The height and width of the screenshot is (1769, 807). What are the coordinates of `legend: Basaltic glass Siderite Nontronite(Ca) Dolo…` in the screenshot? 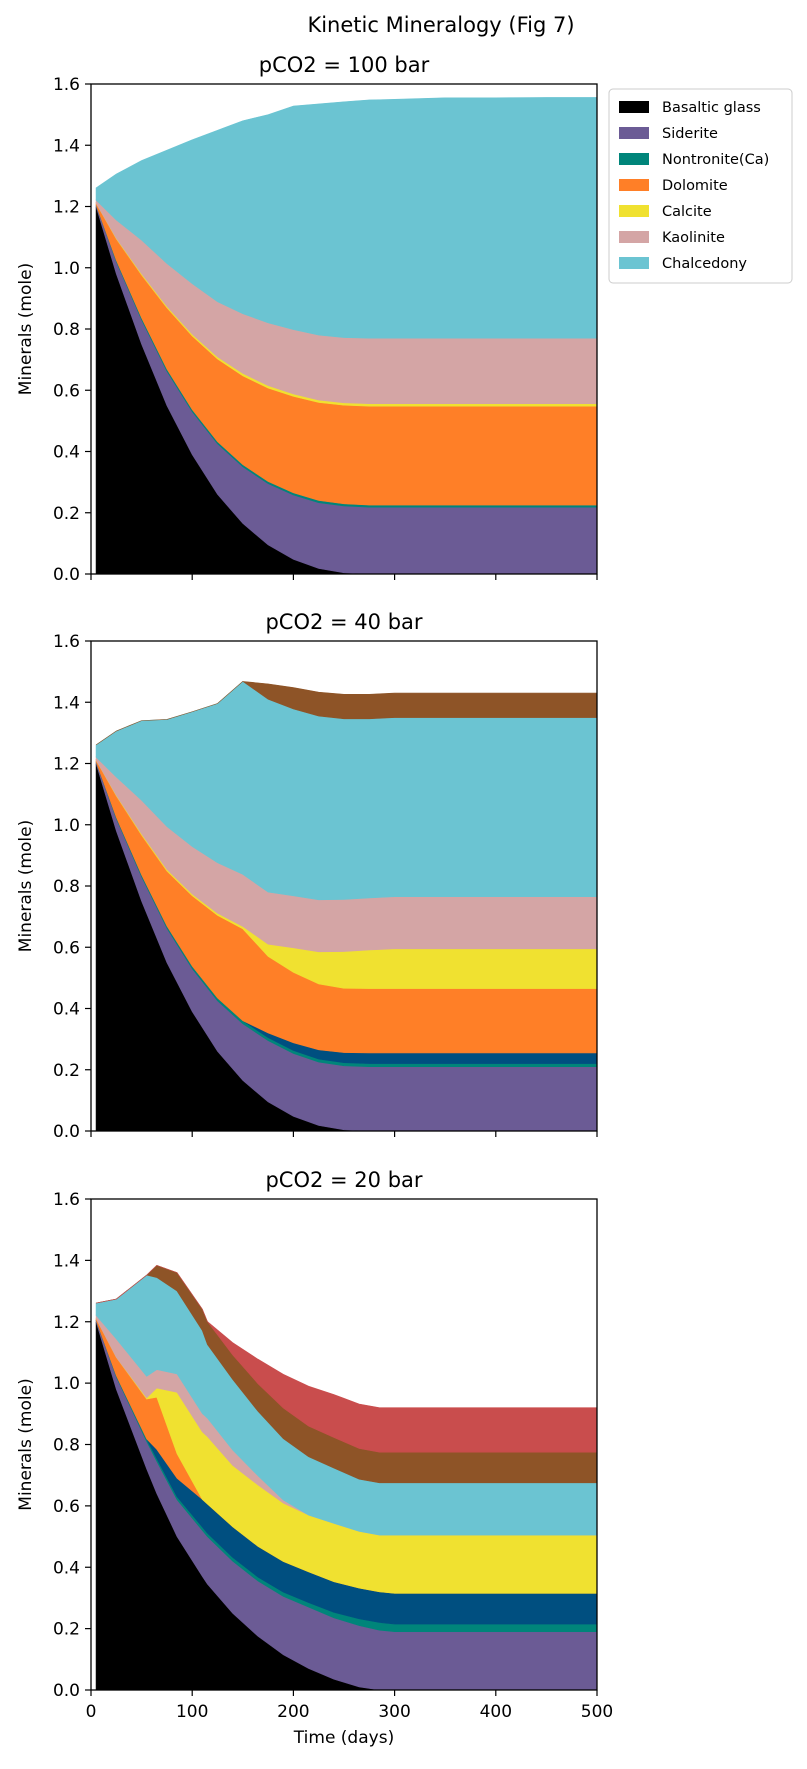 It's located at (700, 186).